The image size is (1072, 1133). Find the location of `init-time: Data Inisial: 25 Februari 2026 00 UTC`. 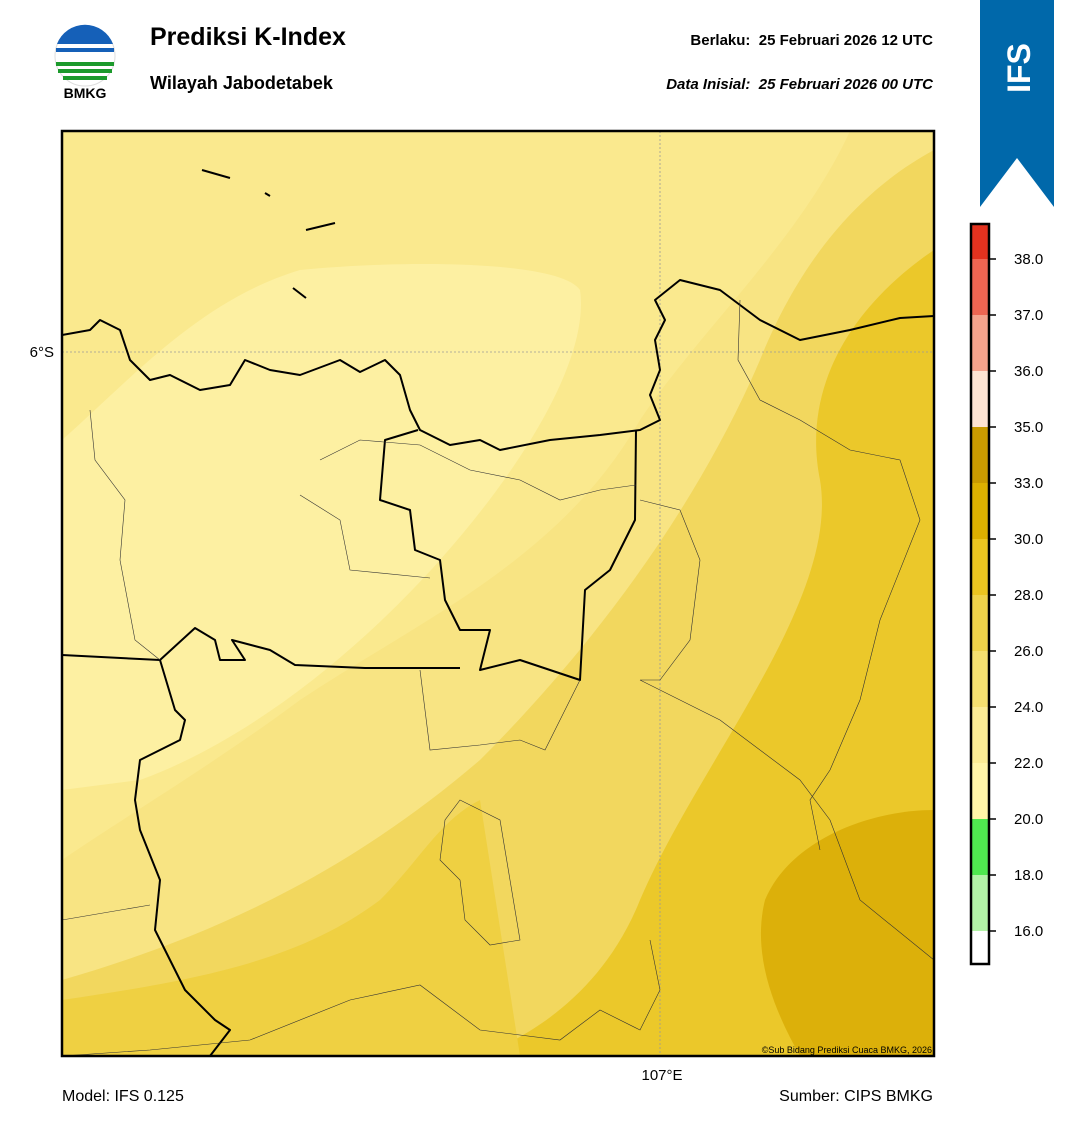

init-time: Data Inisial: 25 Februari 2026 00 UTC is located at coordinates (800, 84).